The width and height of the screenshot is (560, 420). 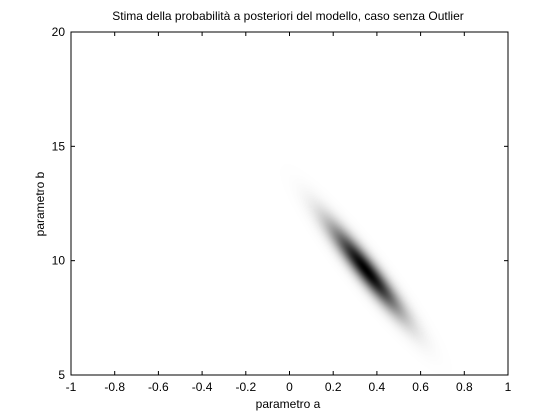 I want to click on x-tick-label: 1, so click(x=508, y=387).